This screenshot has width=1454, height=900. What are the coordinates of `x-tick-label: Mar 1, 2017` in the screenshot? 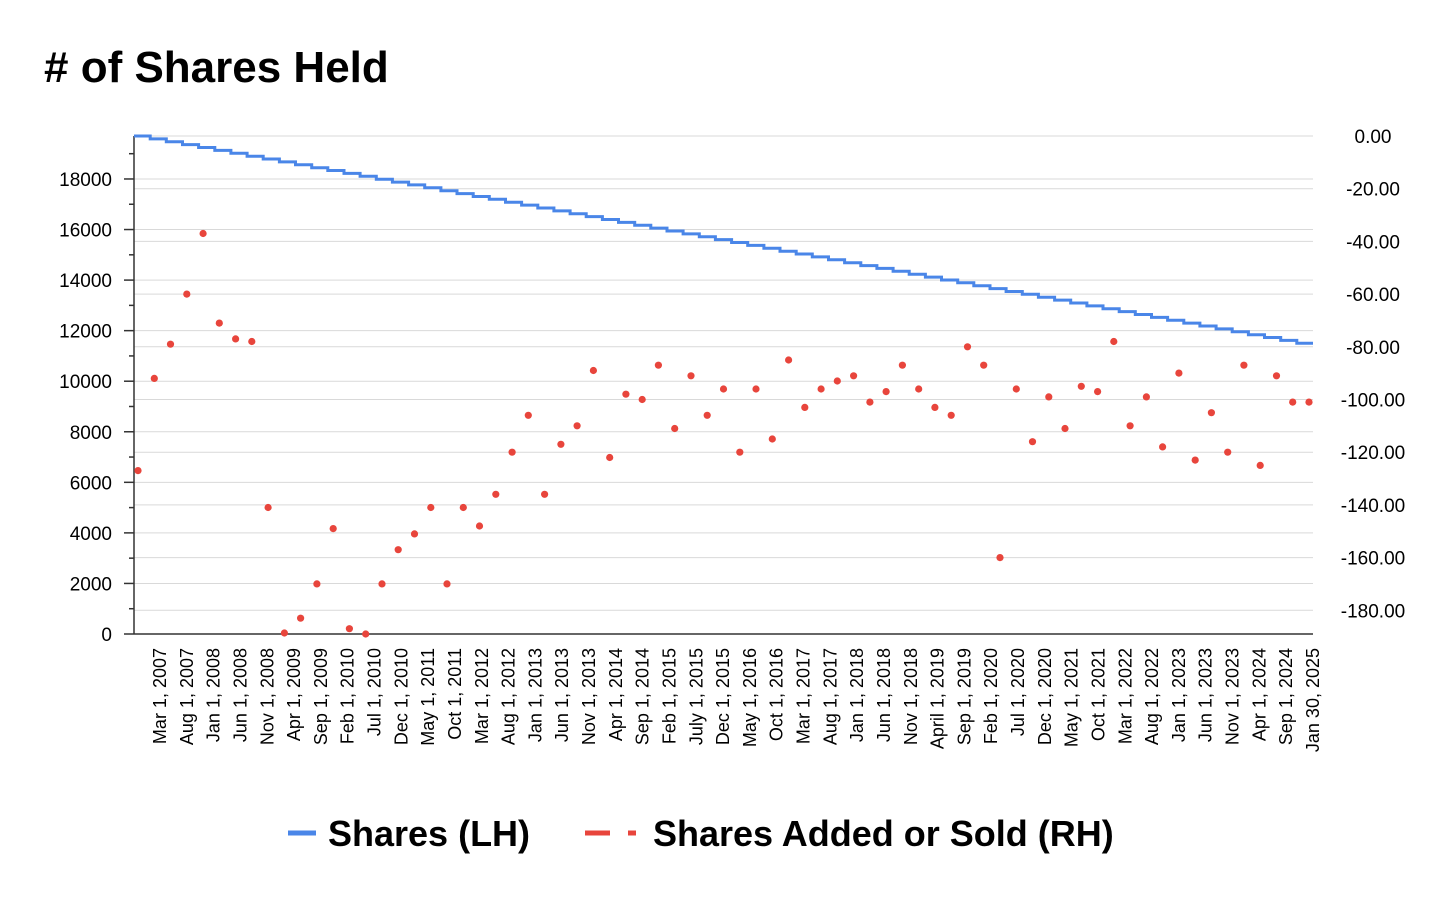 It's located at (804, 696).